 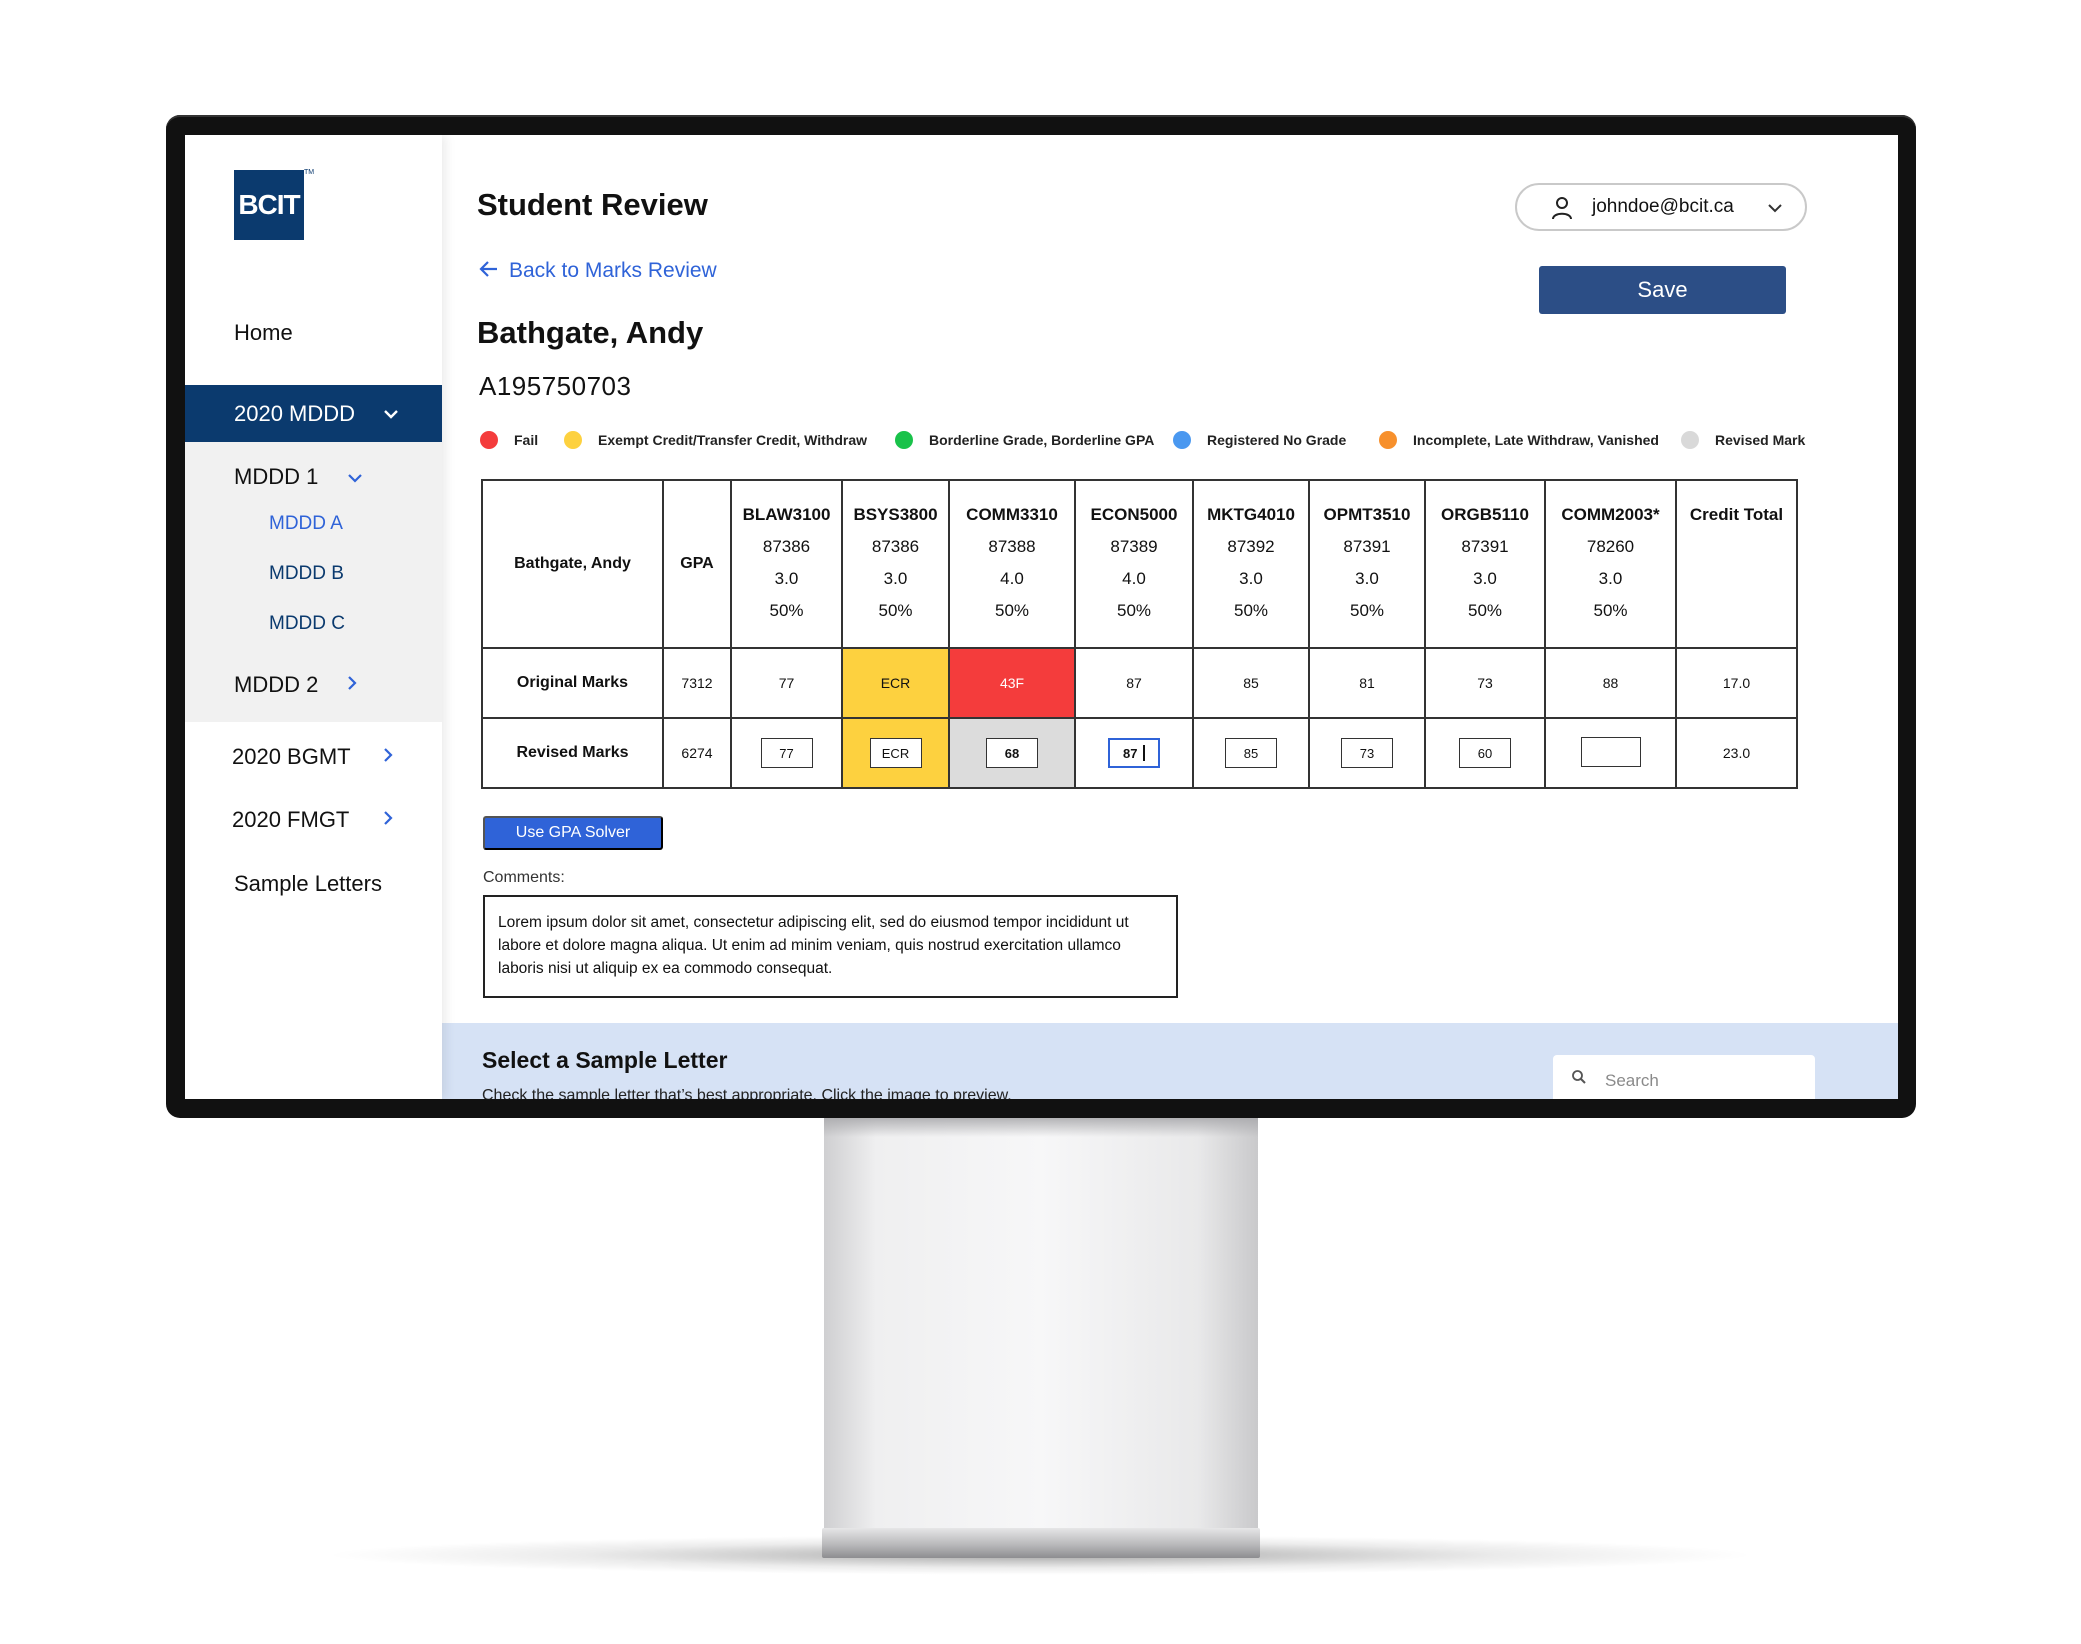 What do you see at coordinates (1662, 290) in the screenshot?
I see `save-button: Save` at bounding box center [1662, 290].